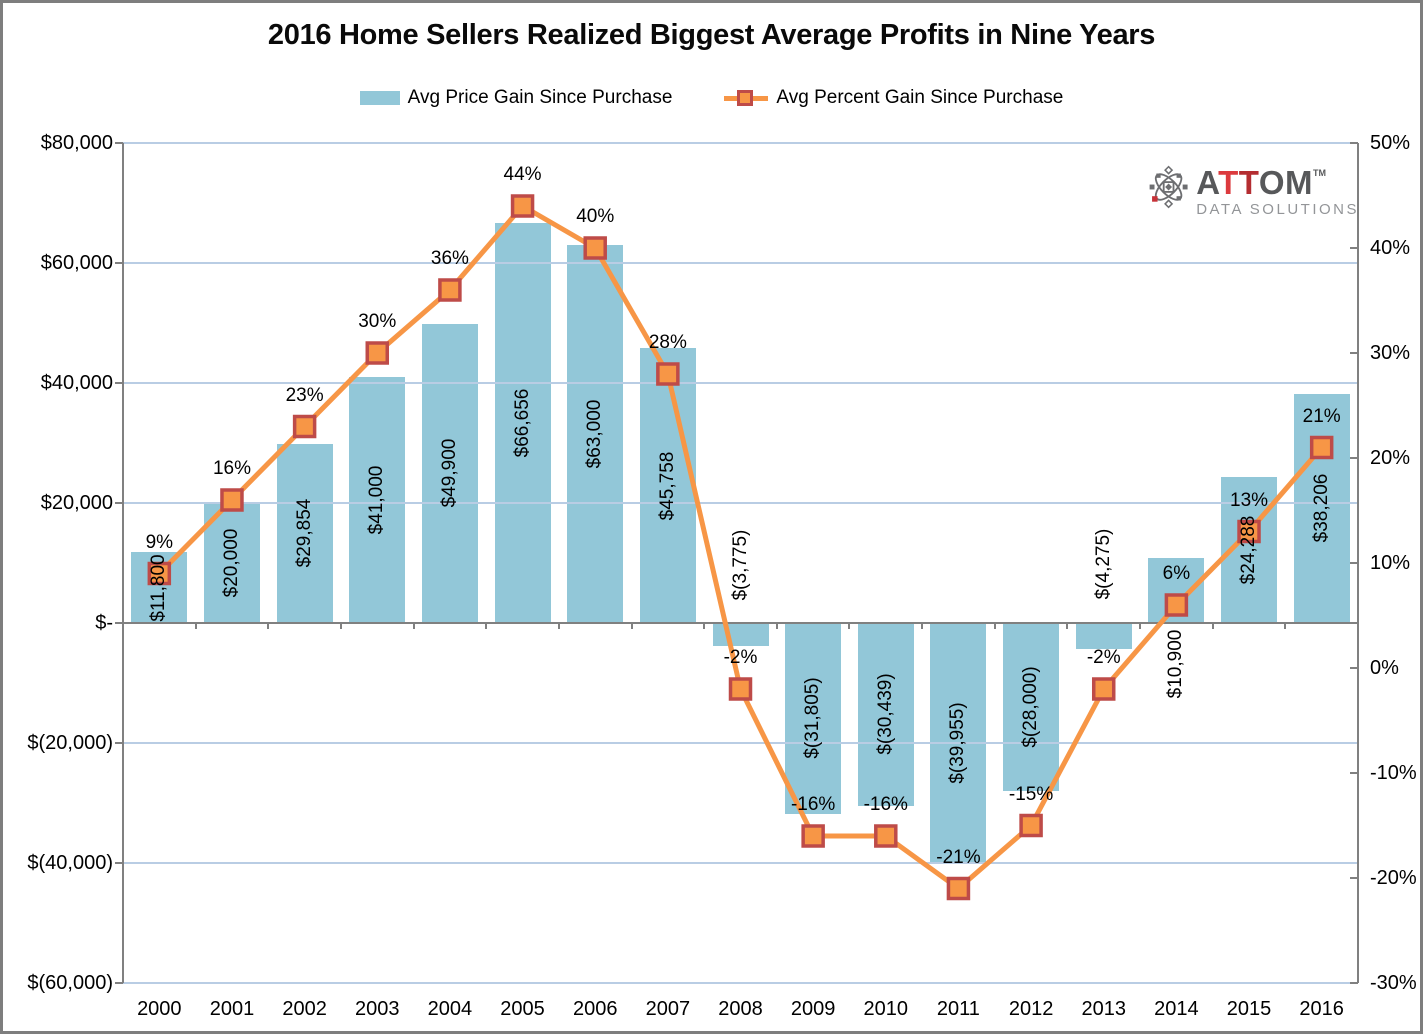 This screenshot has width=1423, height=1034. Describe the element at coordinates (522, 423) in the screenshot. I see `bar-value-label-2005: $66,656` at that location.